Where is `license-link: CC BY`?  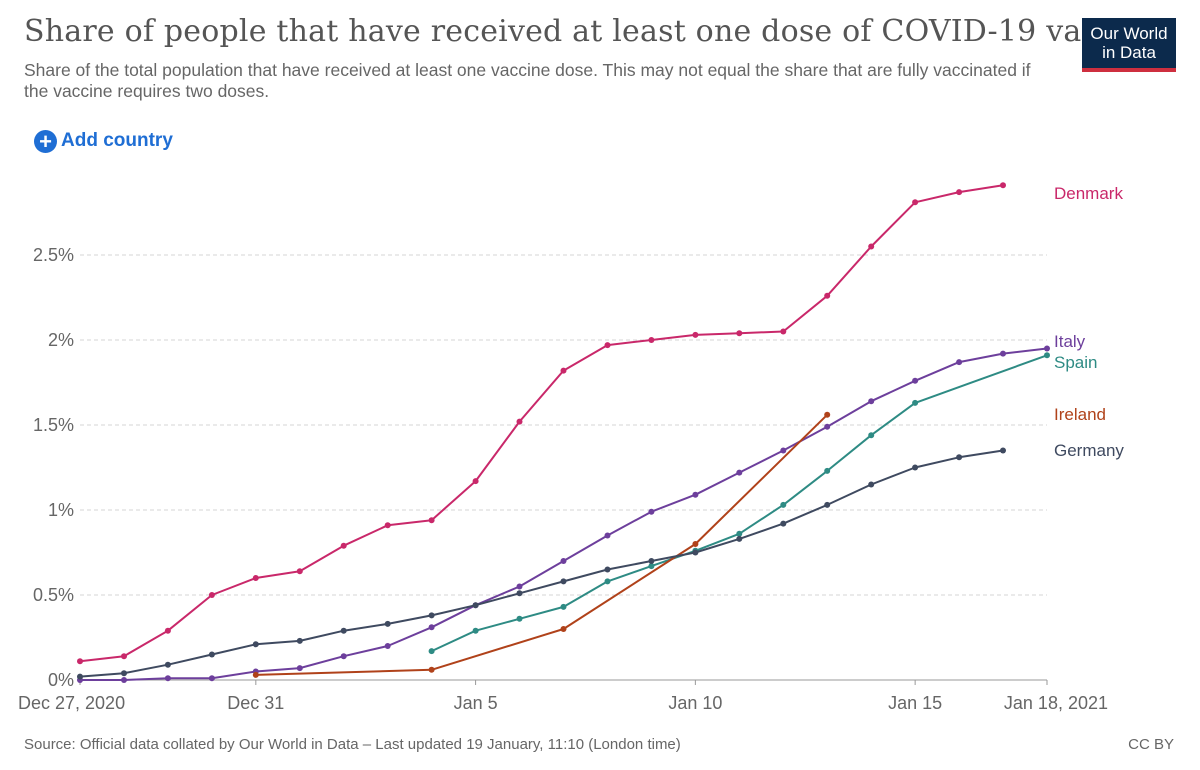
license-link: CC BY is located at coordinates (1151, 744).